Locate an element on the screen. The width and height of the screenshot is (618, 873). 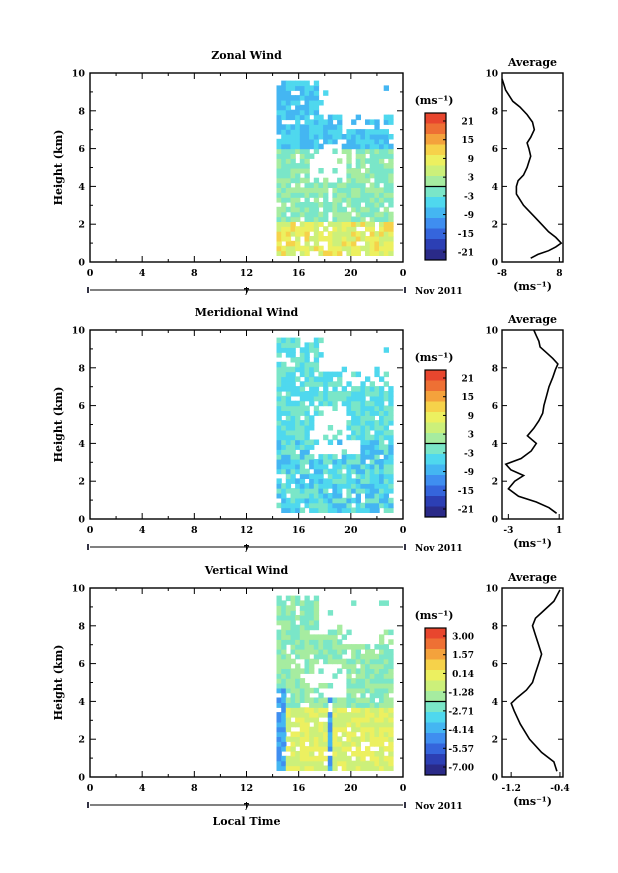
y-tick-label: 6 is located at coordinates (81, 406).